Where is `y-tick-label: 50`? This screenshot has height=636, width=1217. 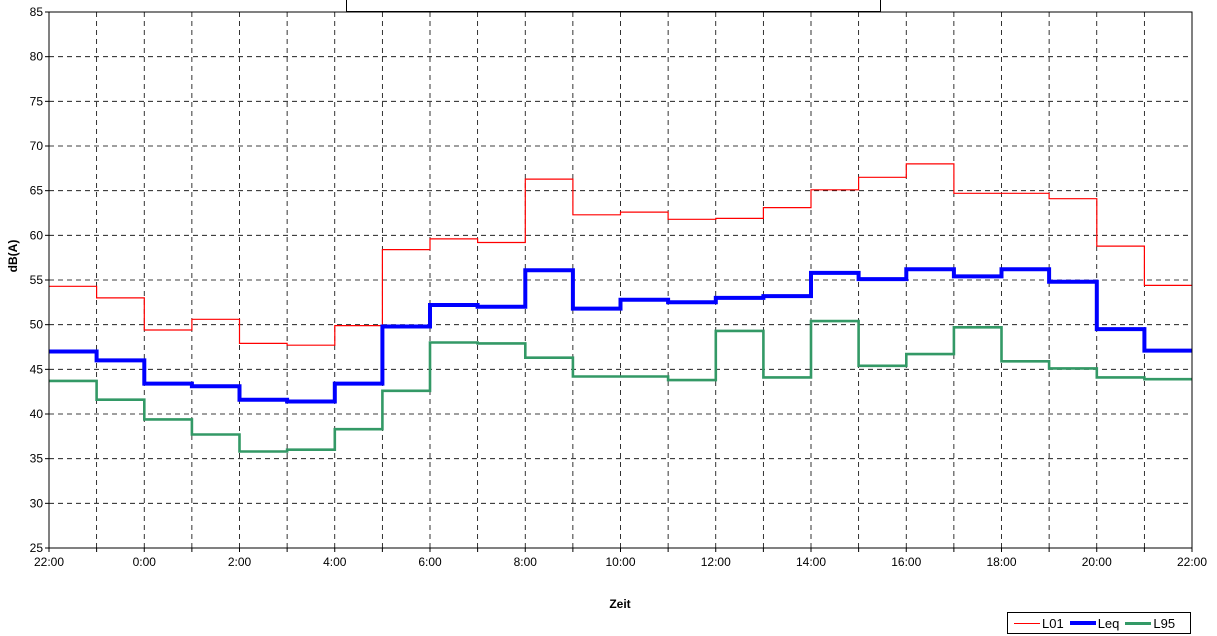
y-tick-label: 50 is located at coordinates (37, 325).